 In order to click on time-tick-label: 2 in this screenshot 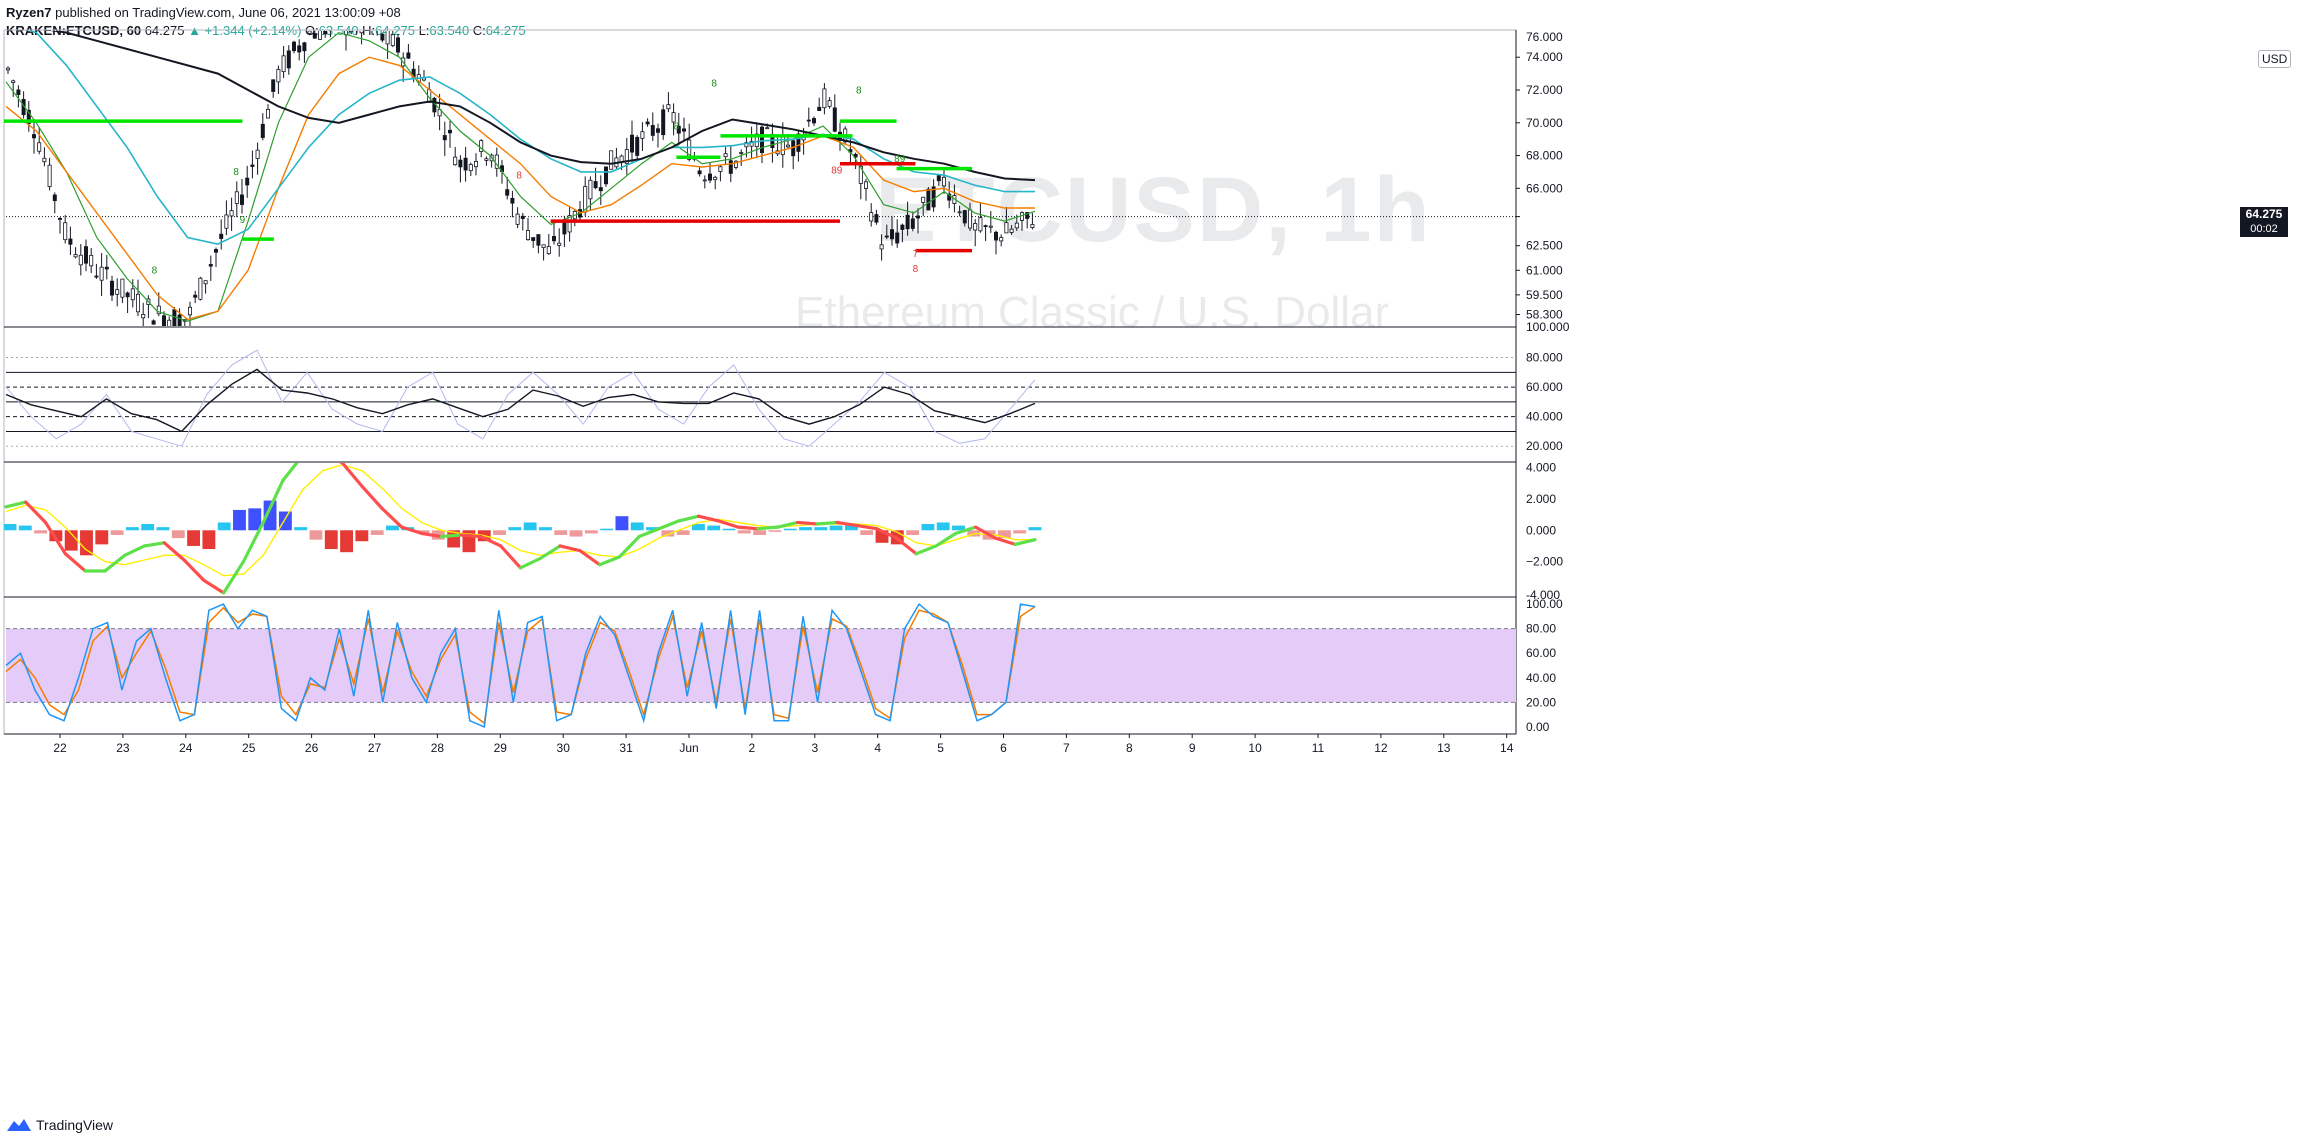, I will do `click(752, 748)`.